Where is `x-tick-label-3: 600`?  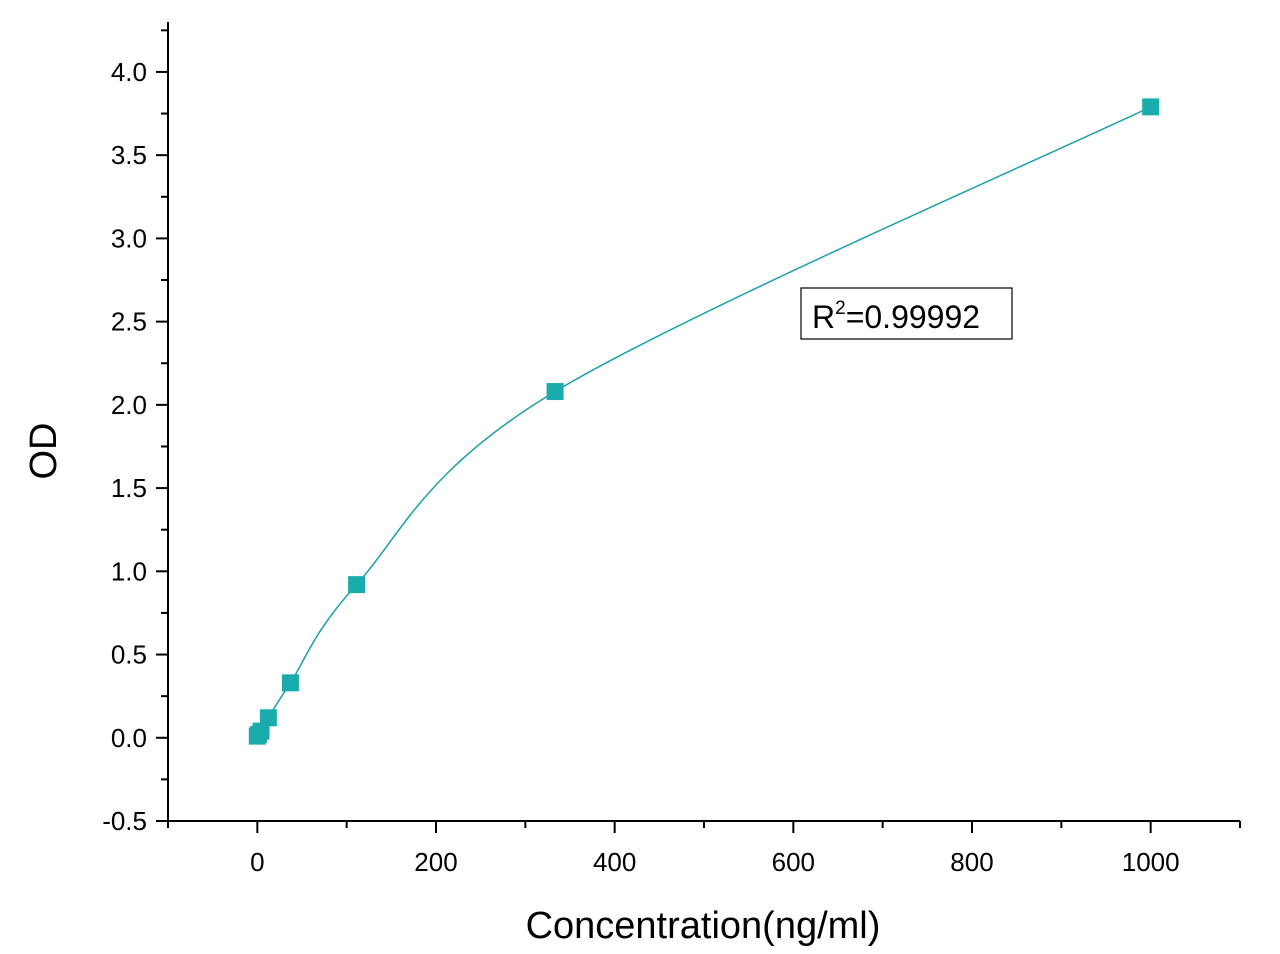
x-tick-label-3: 600 is located at coordinates (793, 862).